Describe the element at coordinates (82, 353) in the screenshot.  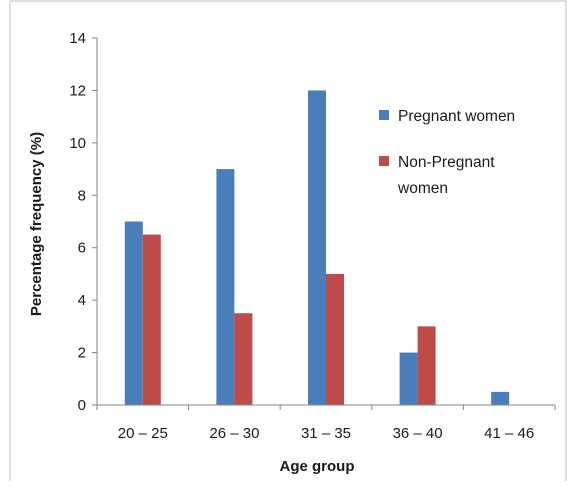
I see `y-tick-label: 2` at that location.